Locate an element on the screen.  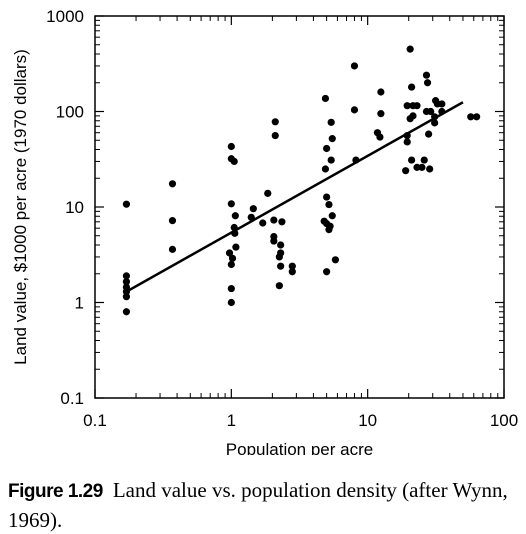
x-tick-label: 10 is located at coordinates (367, 420).